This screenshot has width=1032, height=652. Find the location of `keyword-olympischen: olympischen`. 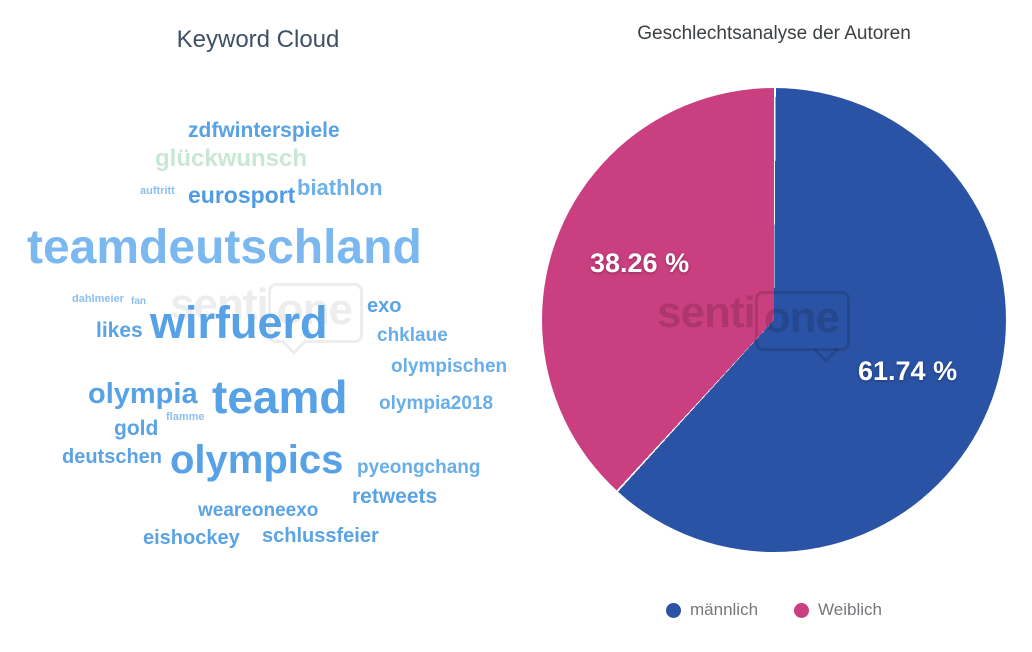

keyword-olympischen: olympischen is located at coordinates (449, 366).